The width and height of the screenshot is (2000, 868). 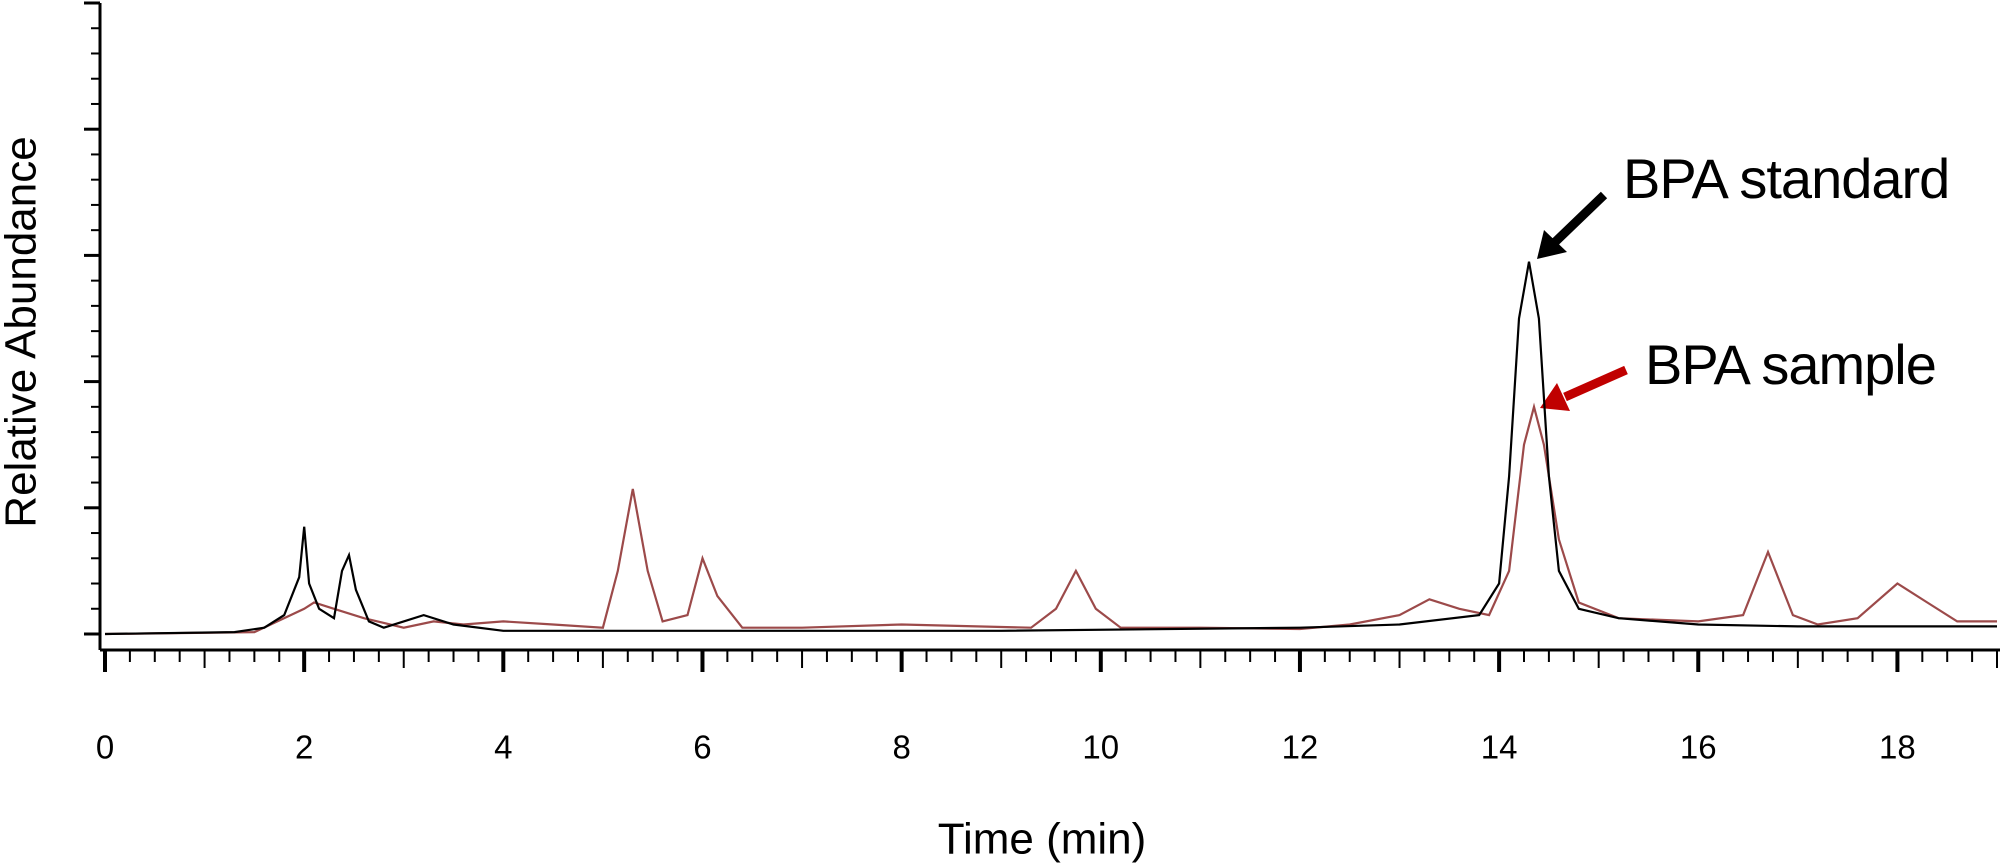 I want to click on x-tick-label: 2, so click(x=304, y=747).